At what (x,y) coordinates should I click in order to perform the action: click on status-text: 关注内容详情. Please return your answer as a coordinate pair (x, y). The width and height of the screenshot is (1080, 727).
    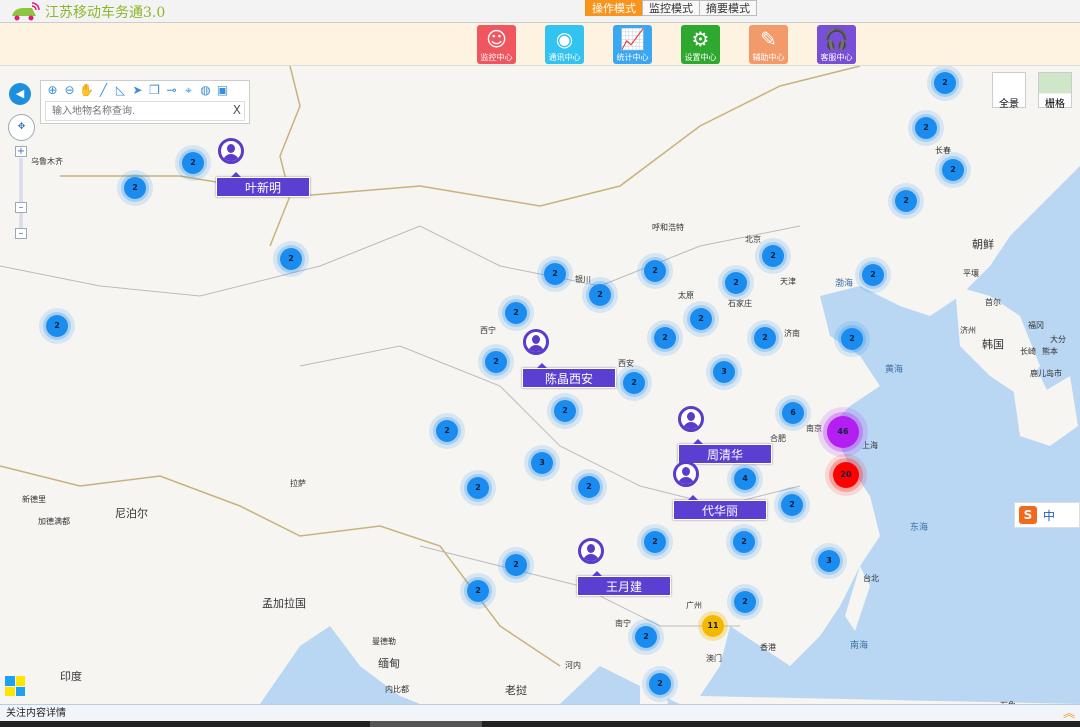
    Looking at the image, I should click on (36, 713).